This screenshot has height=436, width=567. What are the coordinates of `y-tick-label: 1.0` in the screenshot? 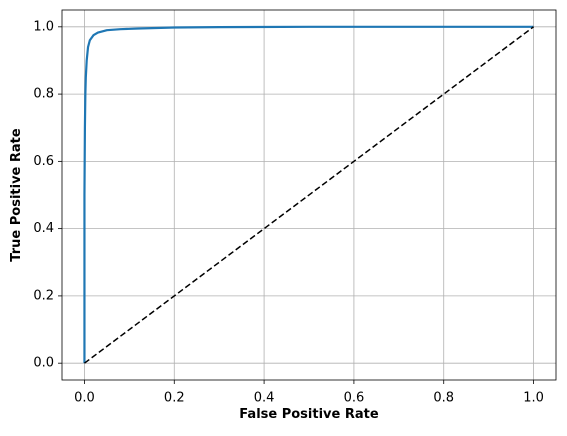 It's located at (43, 26).